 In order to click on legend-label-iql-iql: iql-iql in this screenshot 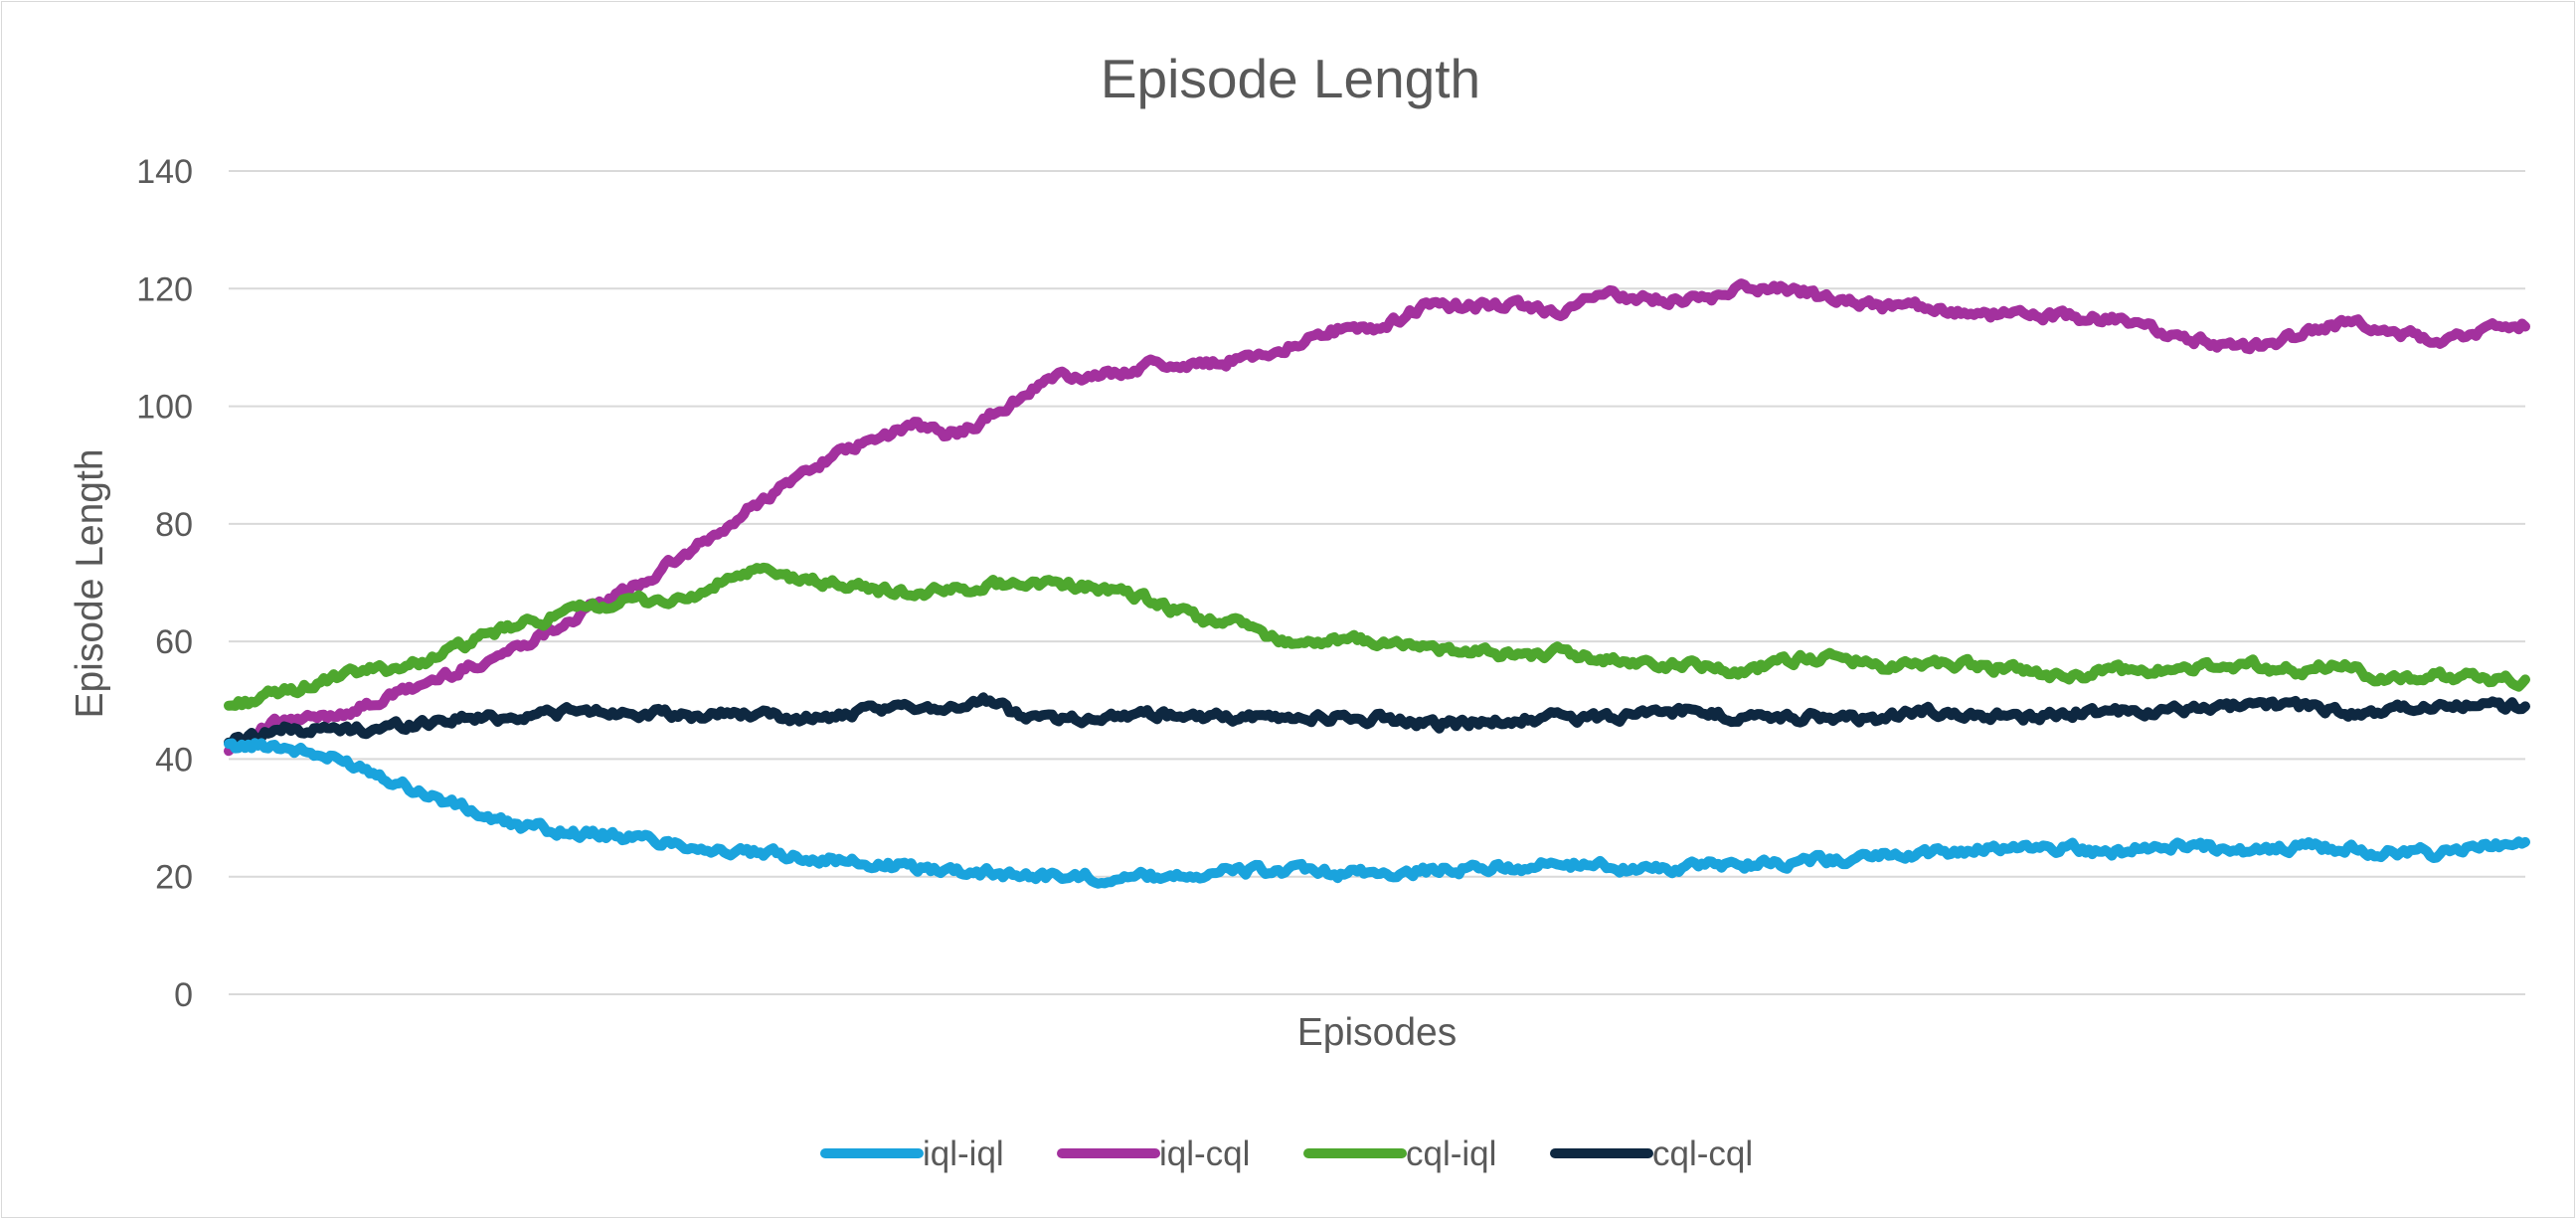, I will do `click(963, 1153)`.